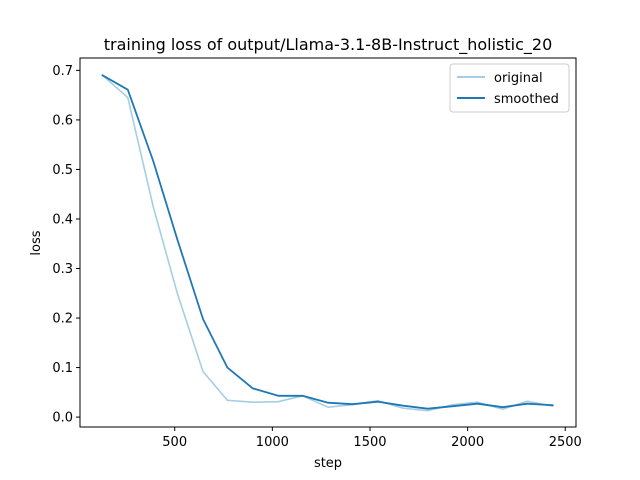 The width and height of the screenshot is (640, 480). Describe the element at coordinates (62, 120) in the screenshot. I see `y-tick-label: 0.6` at that location.